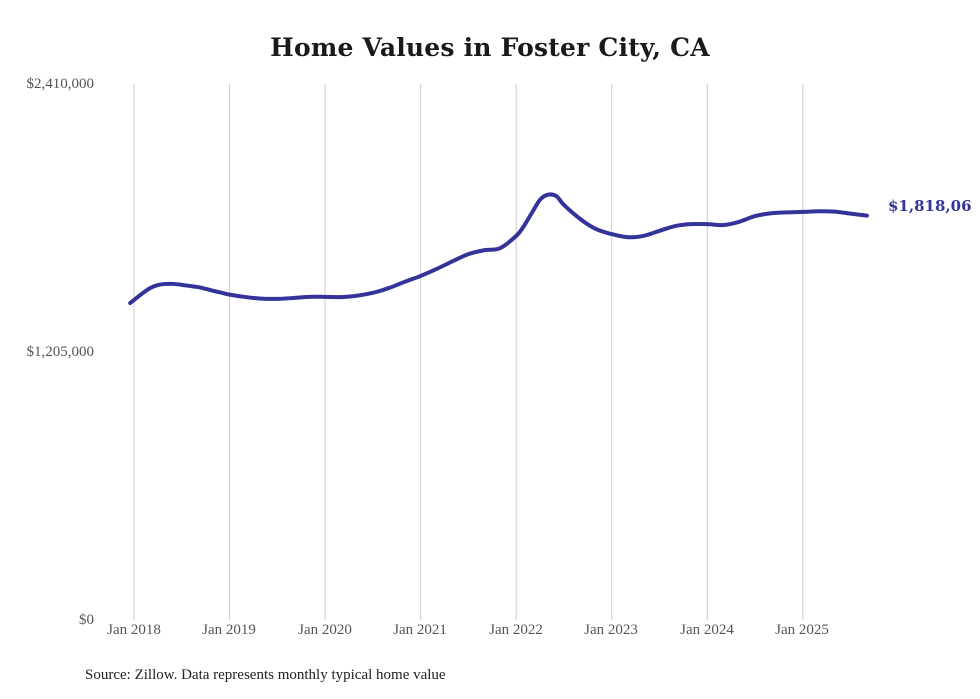  Describe the element at coordinates (325, 630) in the screenshot. I see `x-axis-tick-label-jan-2020: Jan 2020` at that location.